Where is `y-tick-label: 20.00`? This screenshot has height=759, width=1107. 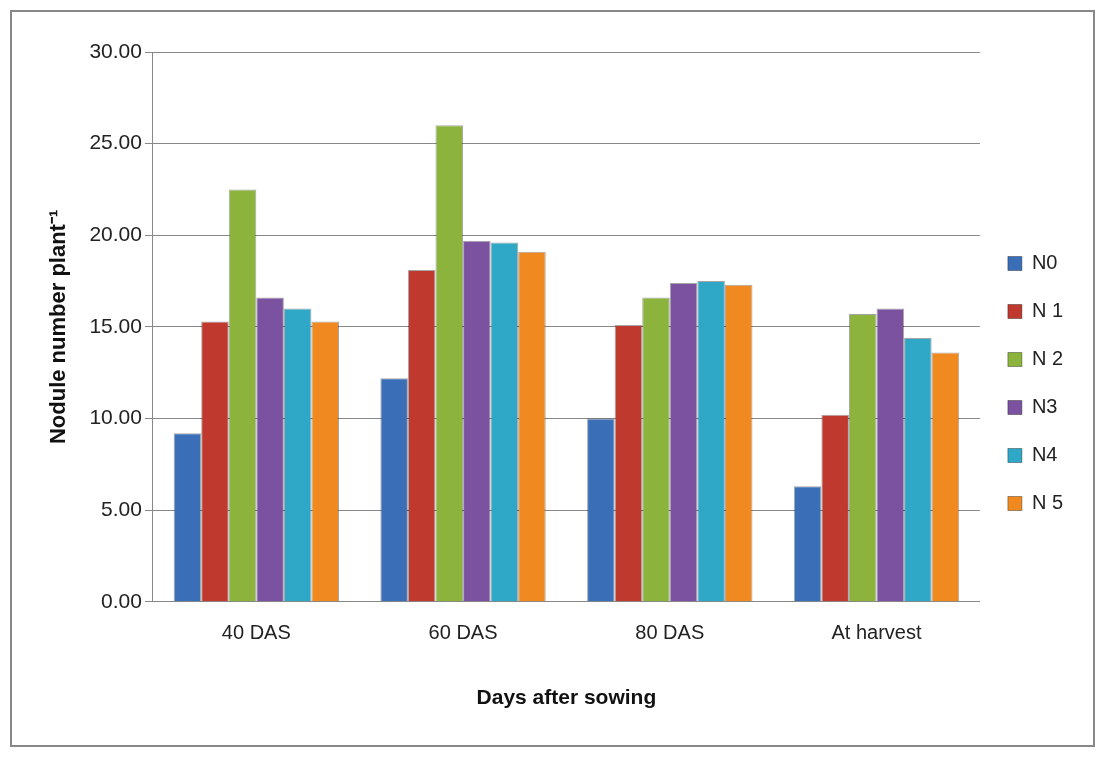 y-tick-label: 20.00 is located at coordinates (115, 234).